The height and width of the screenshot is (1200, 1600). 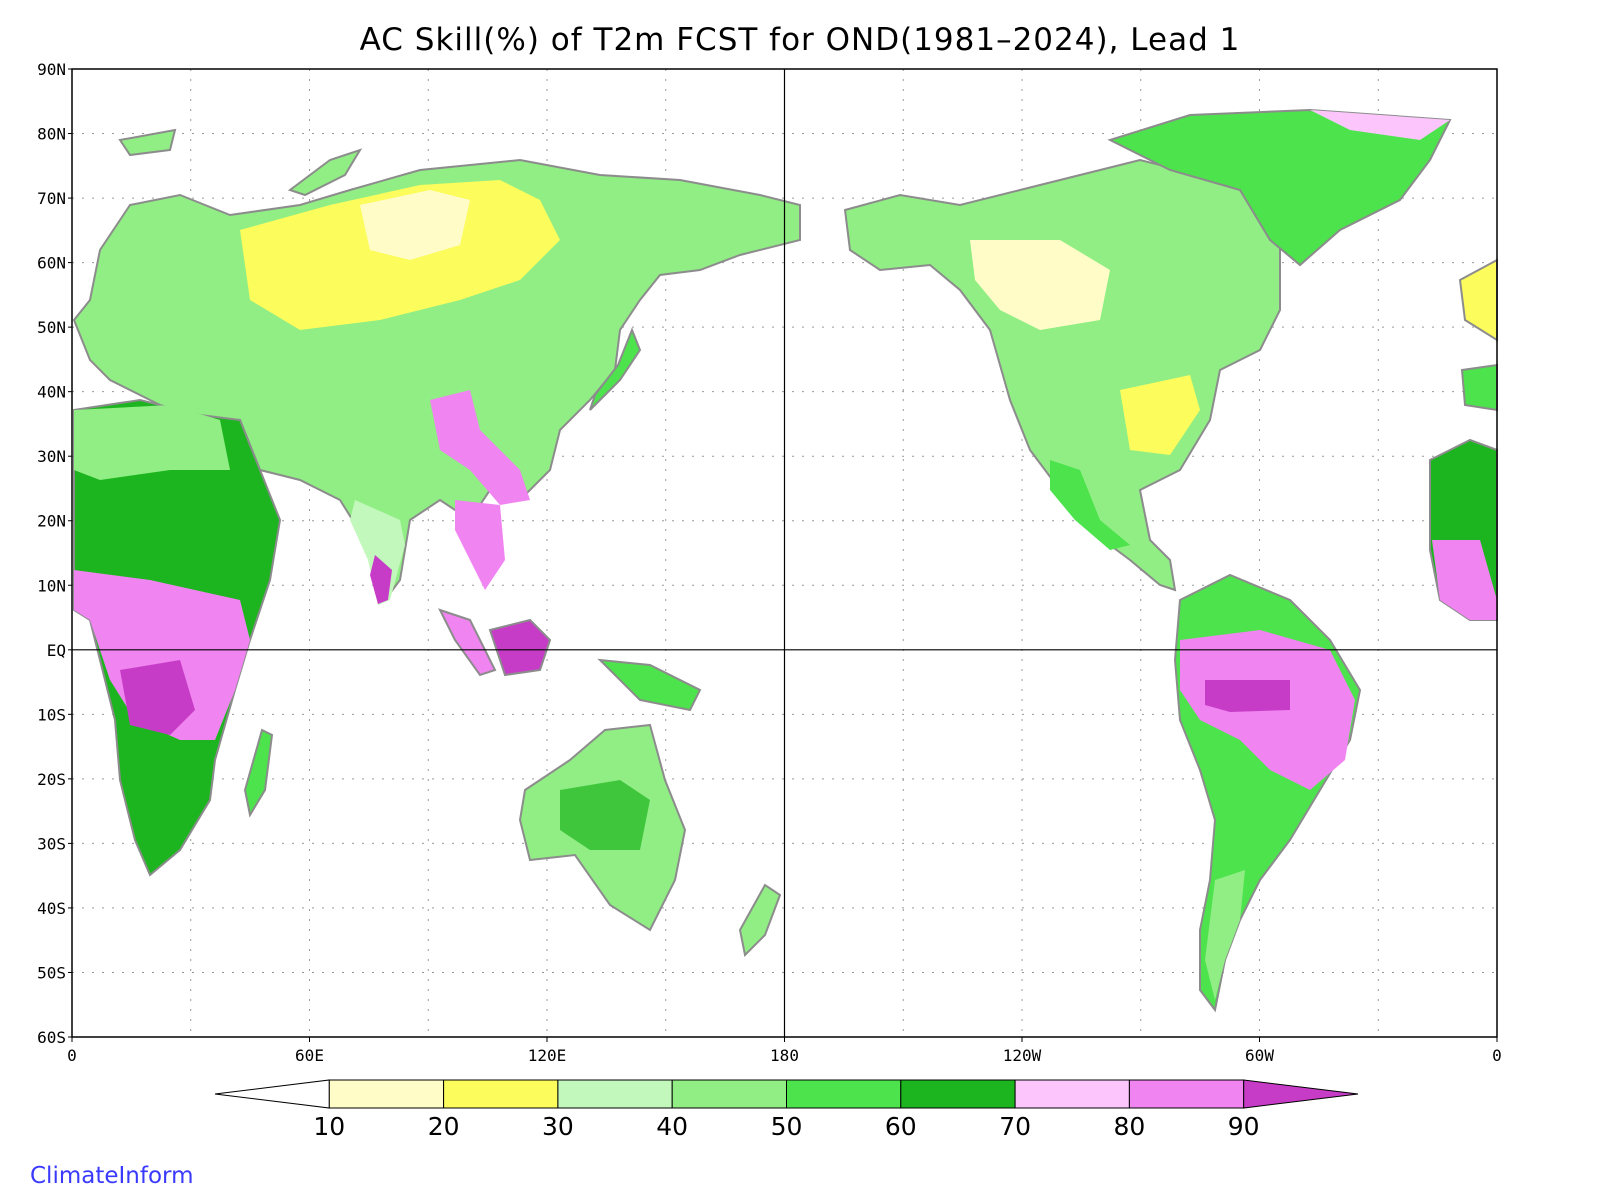 What do you see at coordinates (51, 69) in the screenshot?
I see `lat-label: 90N` at bounding box center [51, 69].